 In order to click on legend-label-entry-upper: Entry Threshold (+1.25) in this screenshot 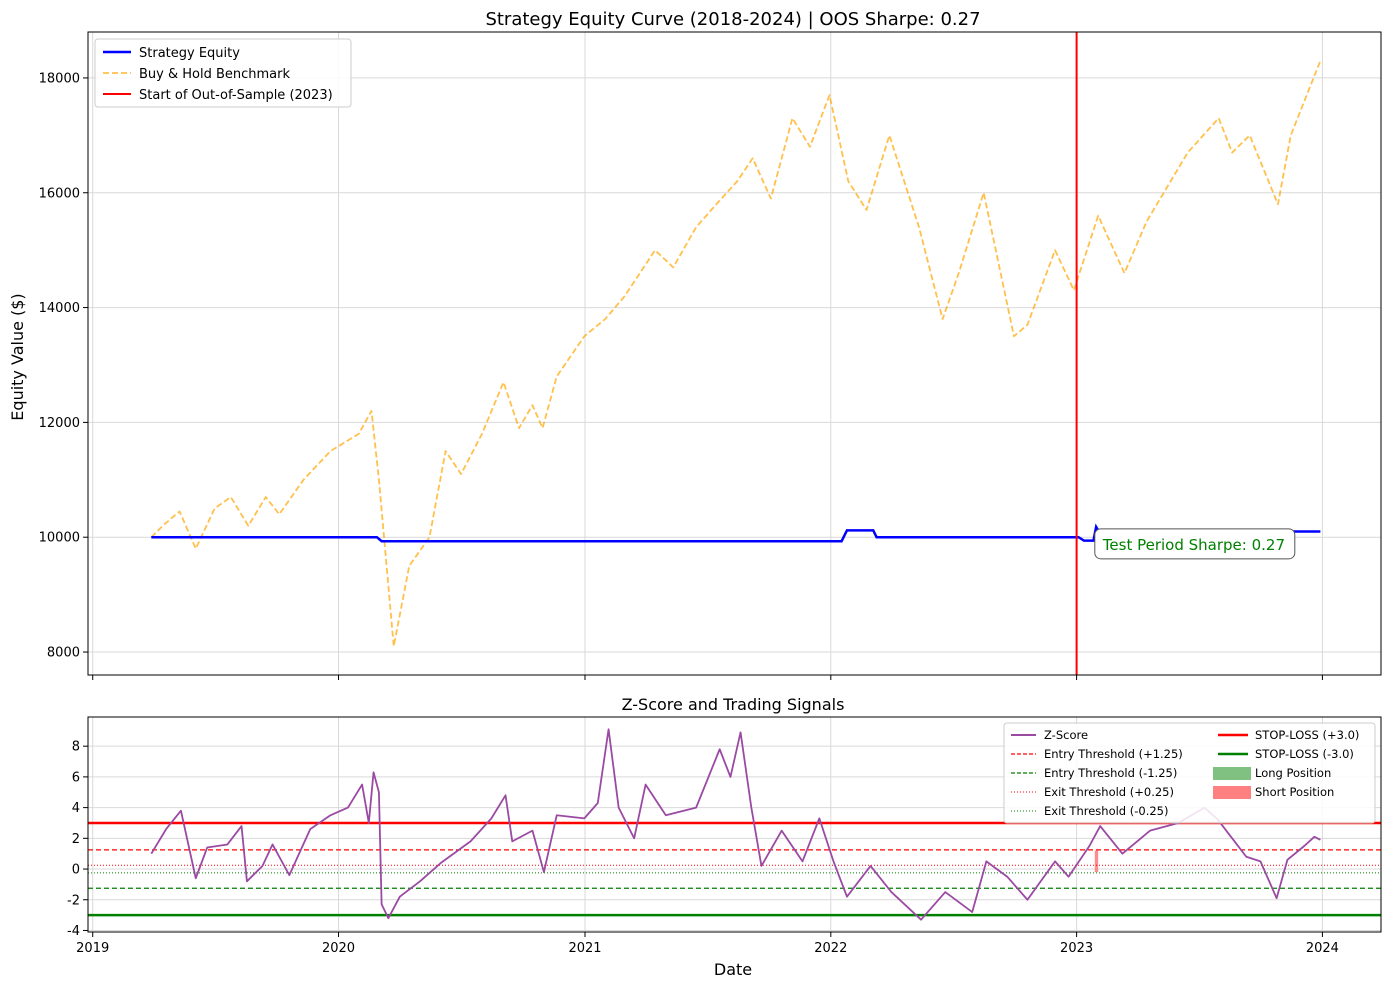, I will do `click(1113, 754)`.